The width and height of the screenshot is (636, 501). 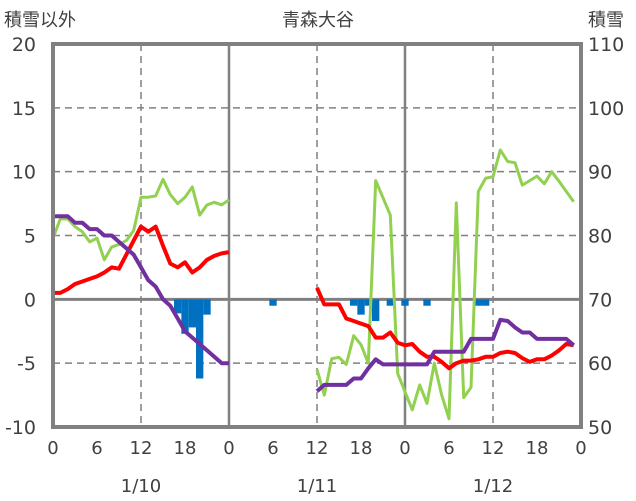 I want to click on chart-title: 青森大谷, so click(x=318, y=20).